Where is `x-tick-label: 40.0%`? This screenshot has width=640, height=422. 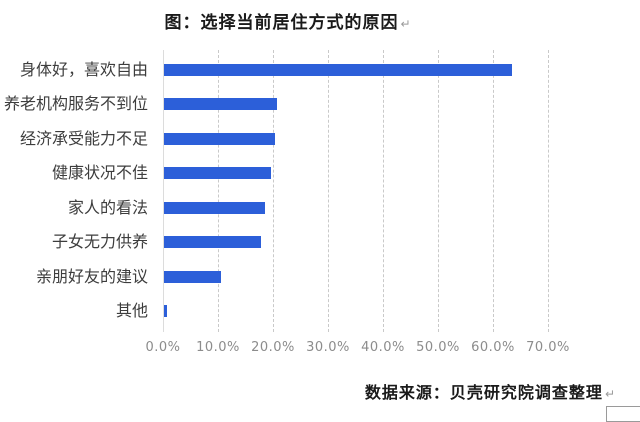
x-tick-label: 40.0% is located at coordinates (383, 347).